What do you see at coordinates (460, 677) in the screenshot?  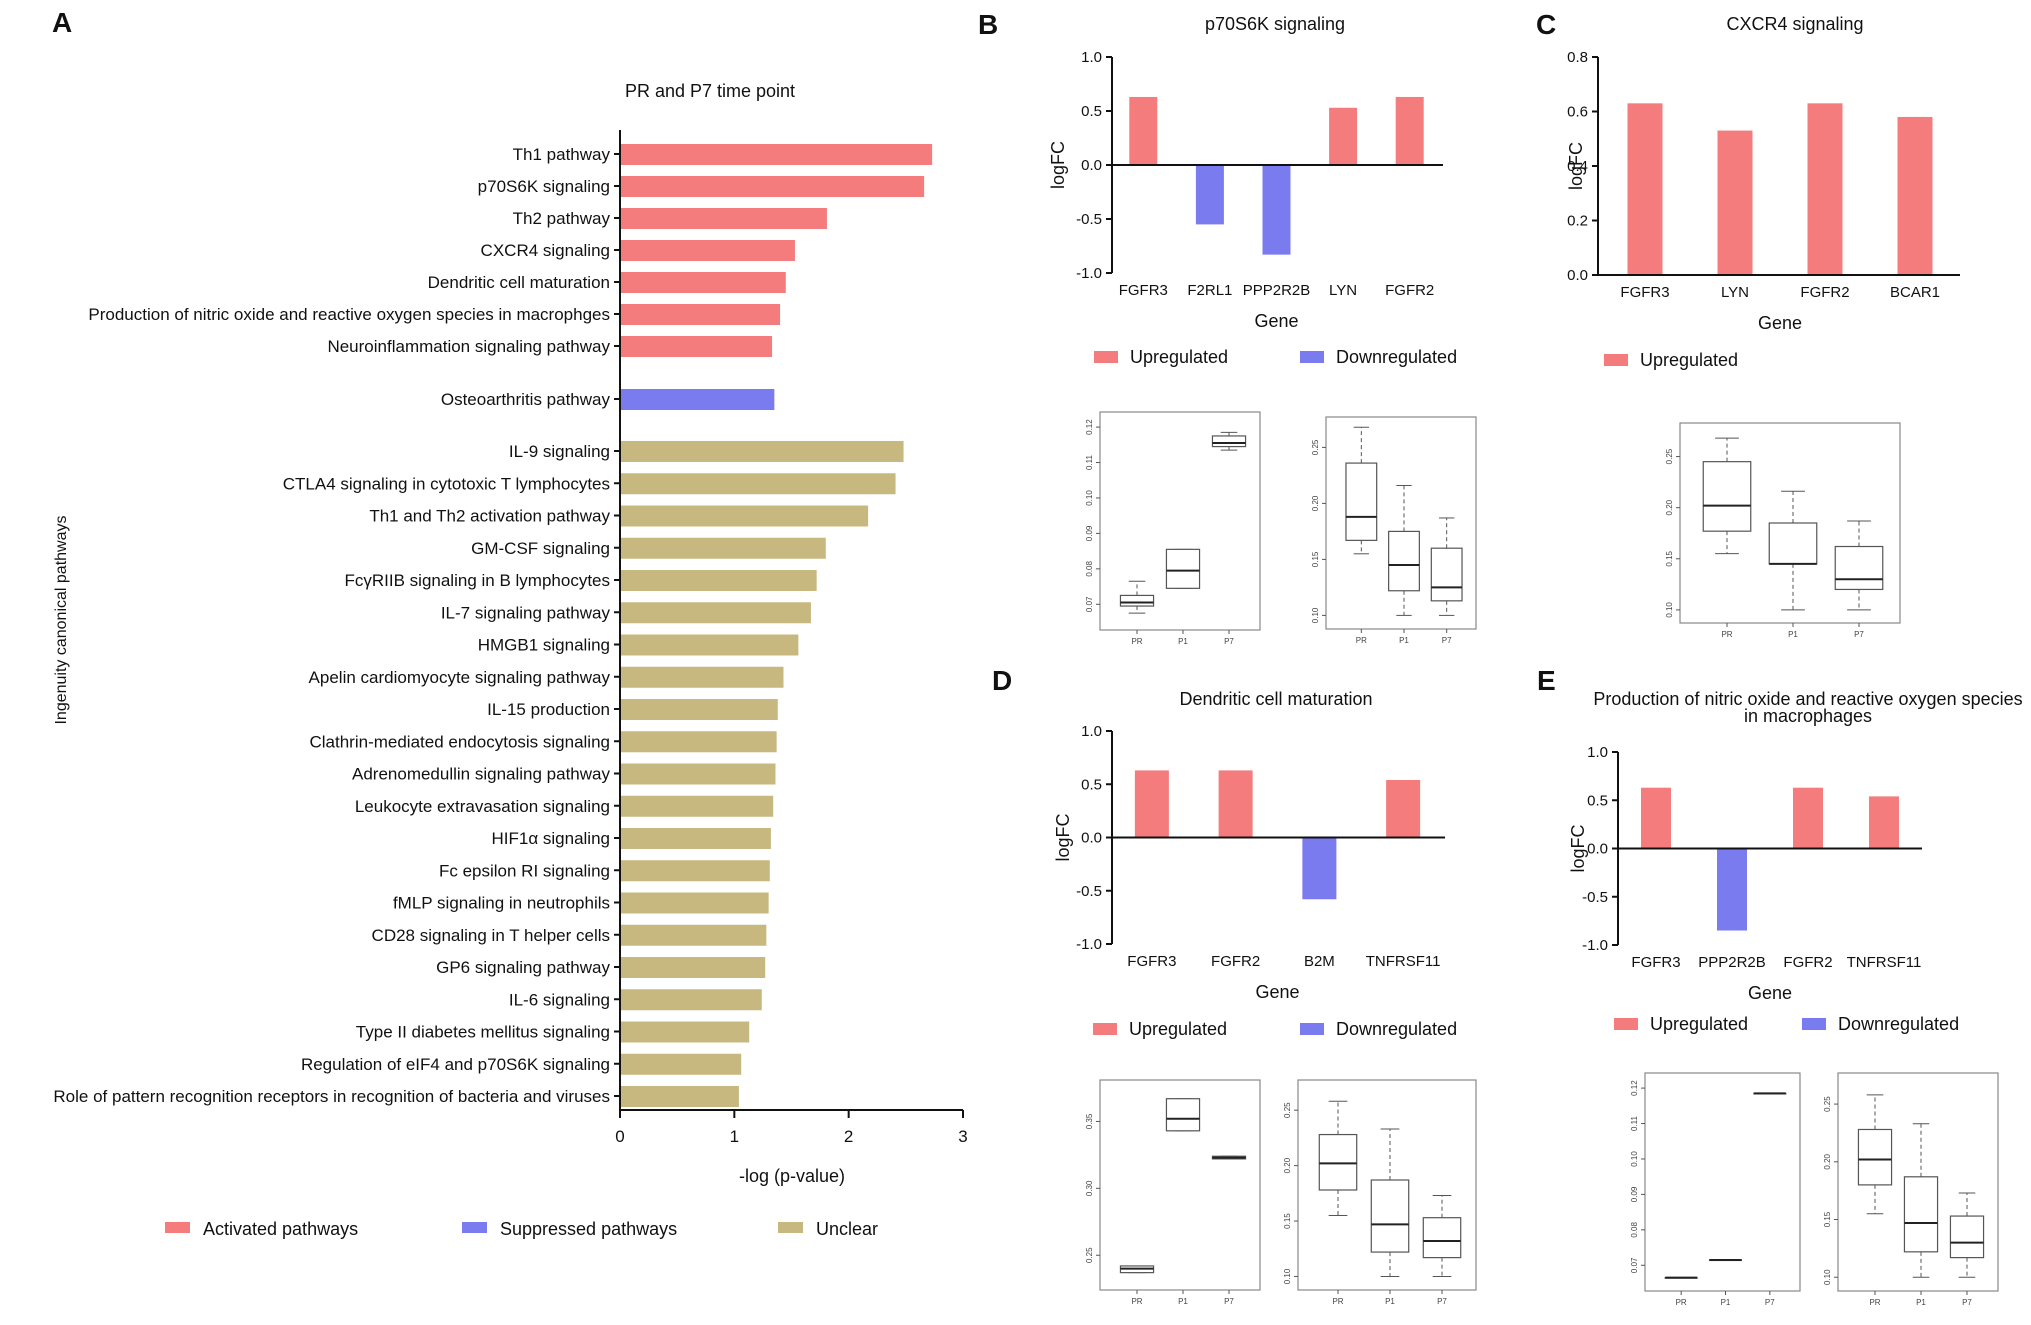 I see `category-label-a-15: Apelin cardiomyocyte signaling pathway` at bounding box center [460, 677].